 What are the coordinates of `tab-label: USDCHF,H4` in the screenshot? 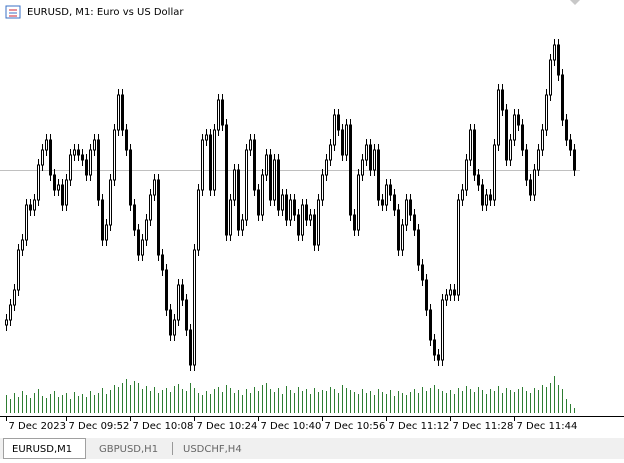 It's located at (212, 449).